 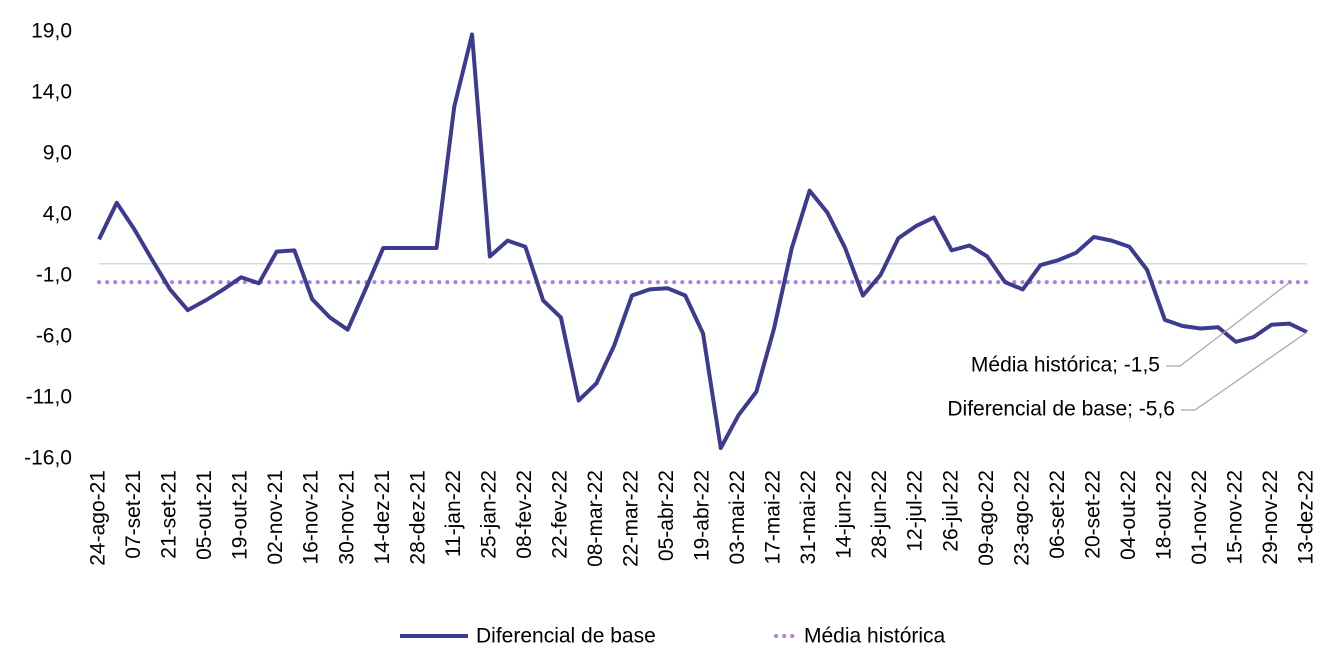 What do you see at coordinates (98, 518) in the screenshot?
I see `x-tick-label: 24-ago-21` at bounding box center [98, 518].